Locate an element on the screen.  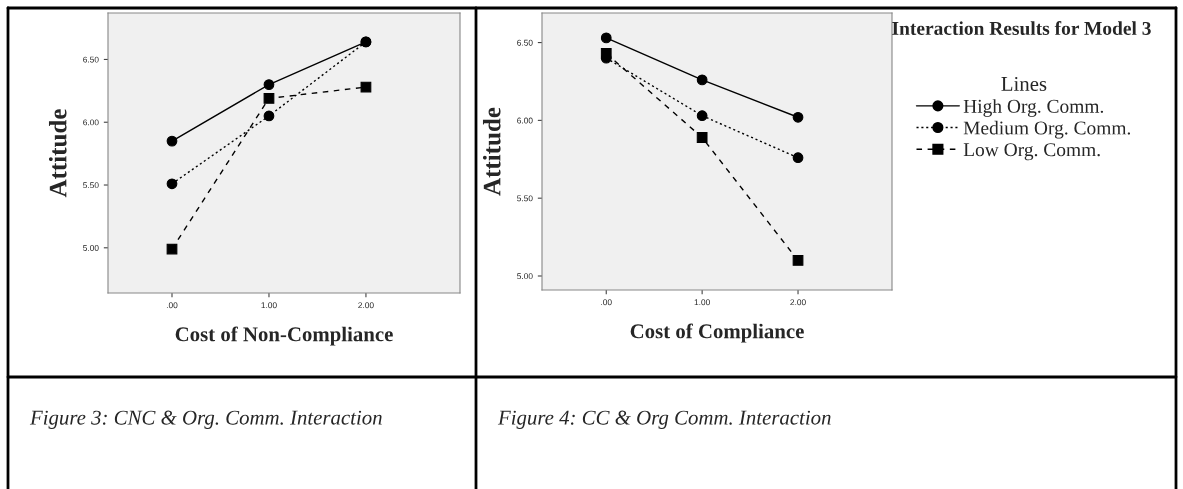
legend-label: Medium Org. Comm. is located at coordinates (1047, 129).